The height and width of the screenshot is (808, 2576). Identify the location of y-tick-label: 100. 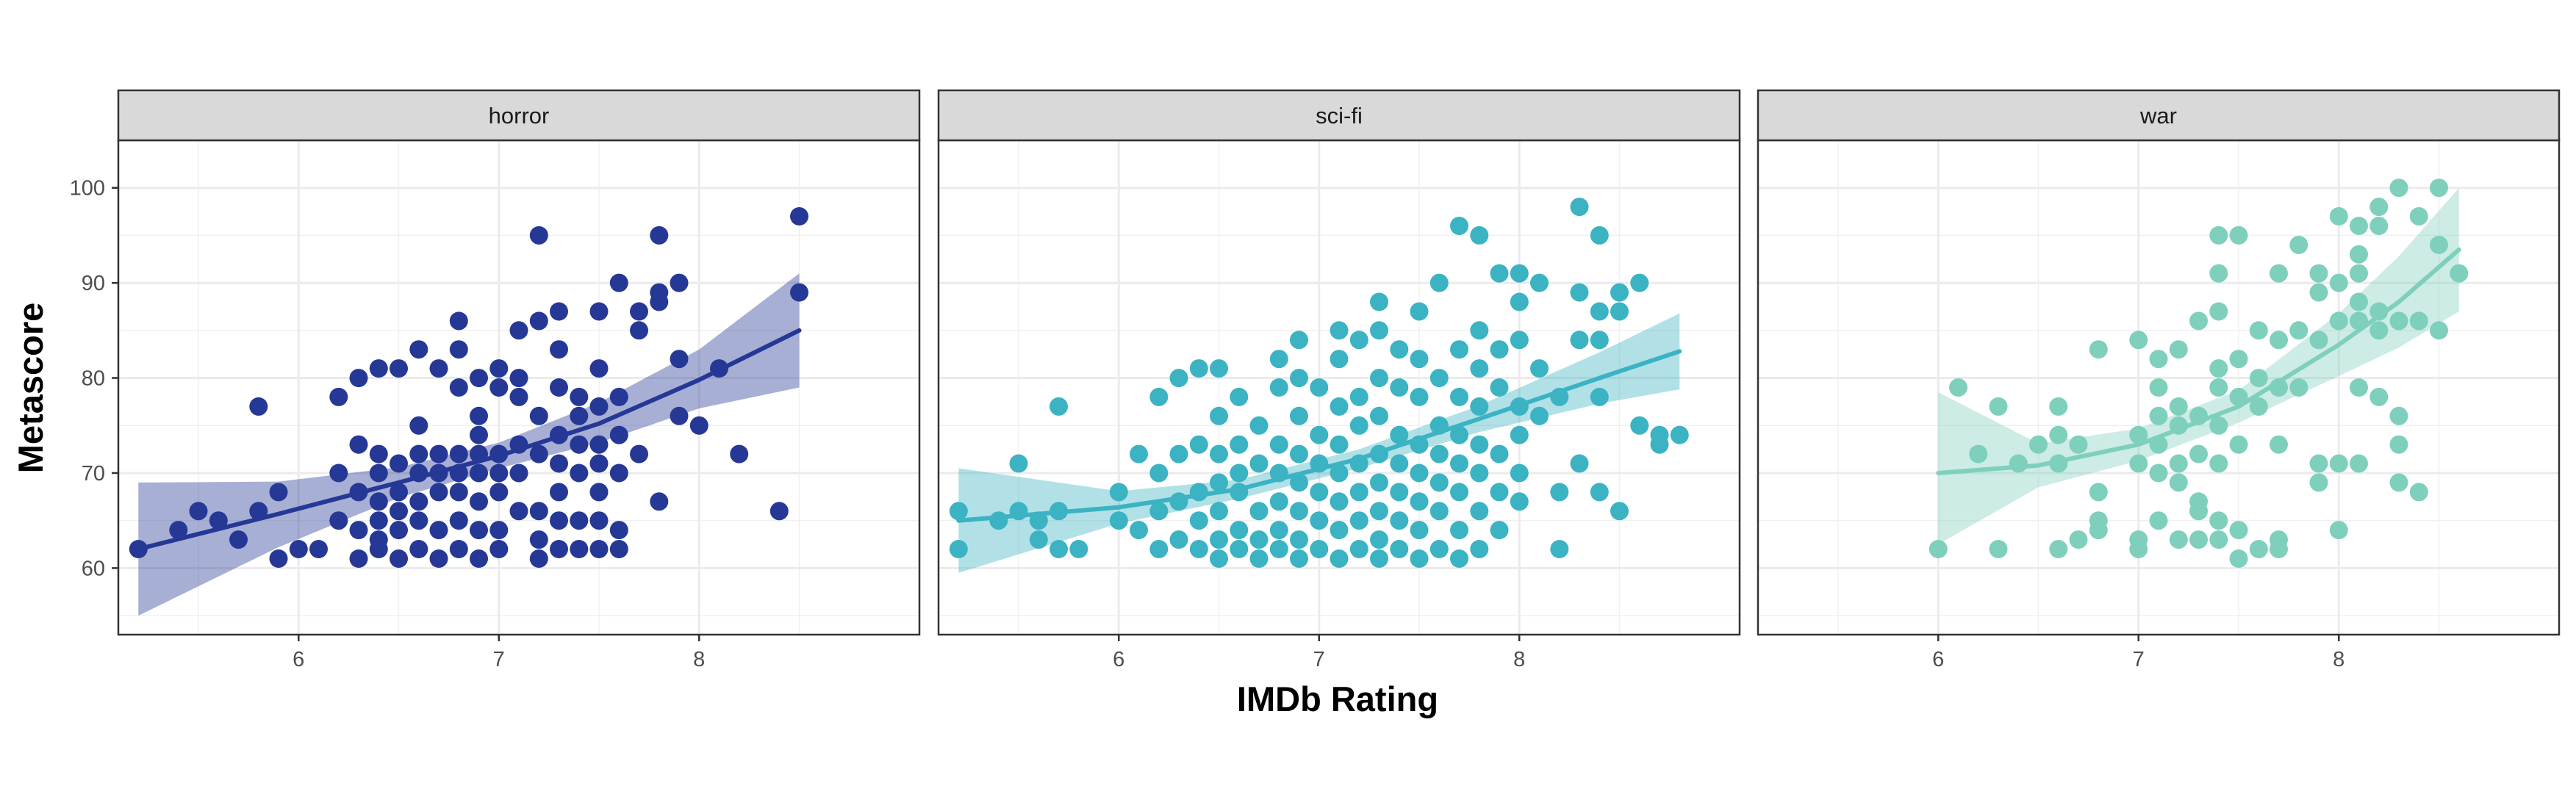
(87, 189).